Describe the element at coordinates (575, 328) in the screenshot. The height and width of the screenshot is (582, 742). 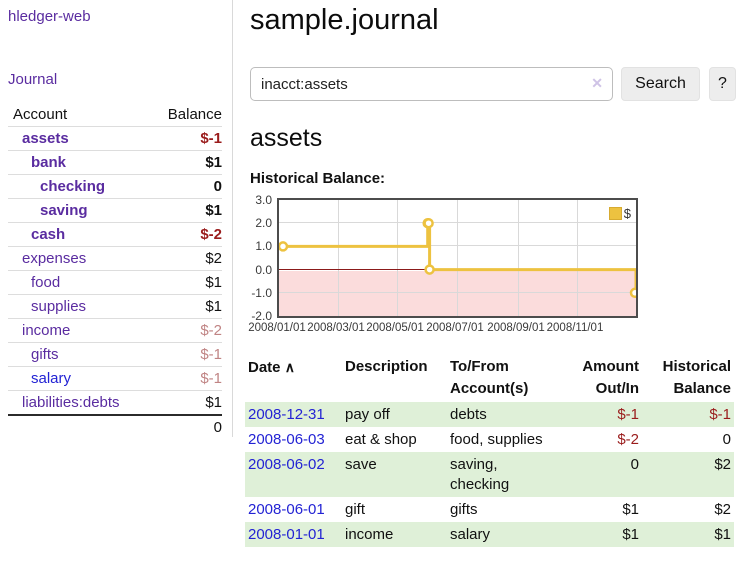
I see `x-axis-tick: 2008/11/01` at that location.